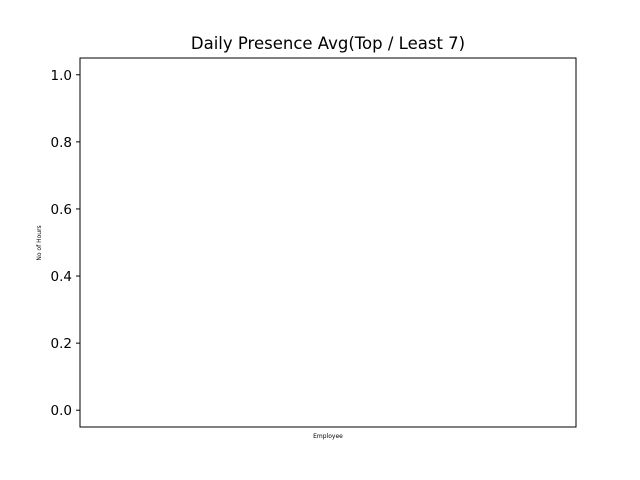 This screenshot has width=640, height=480. I want to click on y-tick-label: 0.2, so click(61, 344).